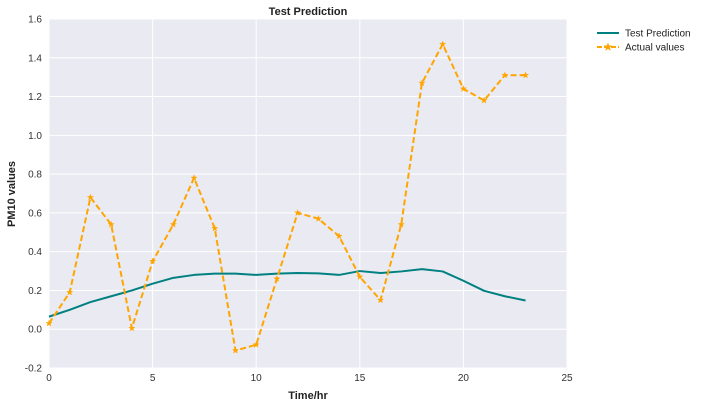 This screenshot has height=407, width=705. I want to click on y-axis-label: PM10 values, so click(12, 194).